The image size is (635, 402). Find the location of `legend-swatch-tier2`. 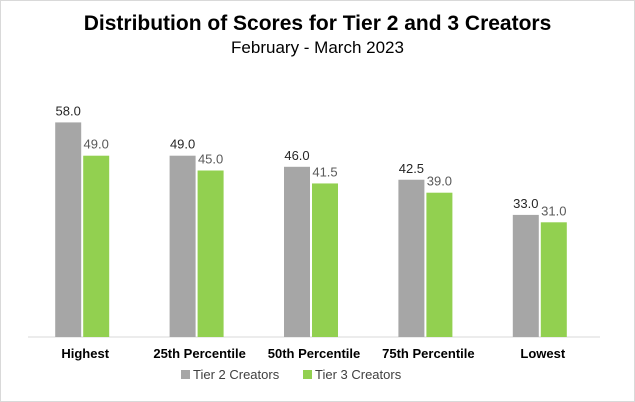

legend-swatch-tier2 is located at coordinates (185, 374).